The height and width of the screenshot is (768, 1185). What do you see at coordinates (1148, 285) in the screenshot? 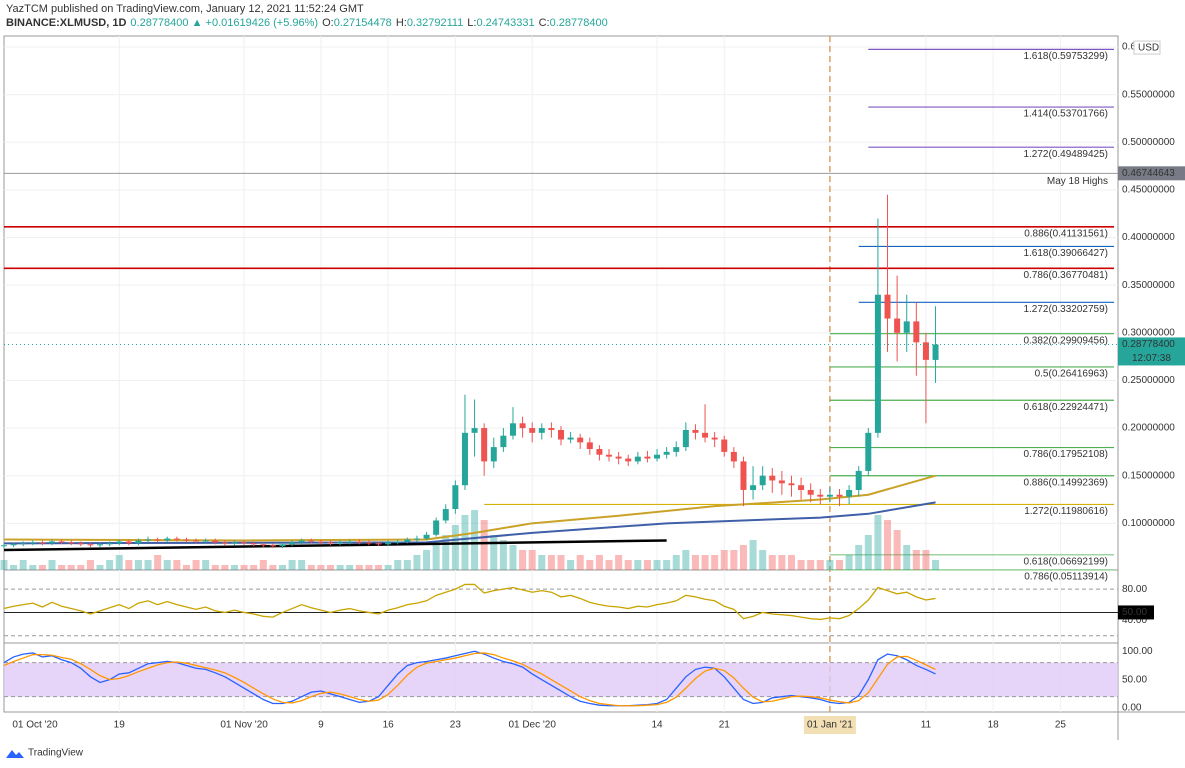
I see `y-tick-label: 0.35000000` at bounding box center [1148, 285].